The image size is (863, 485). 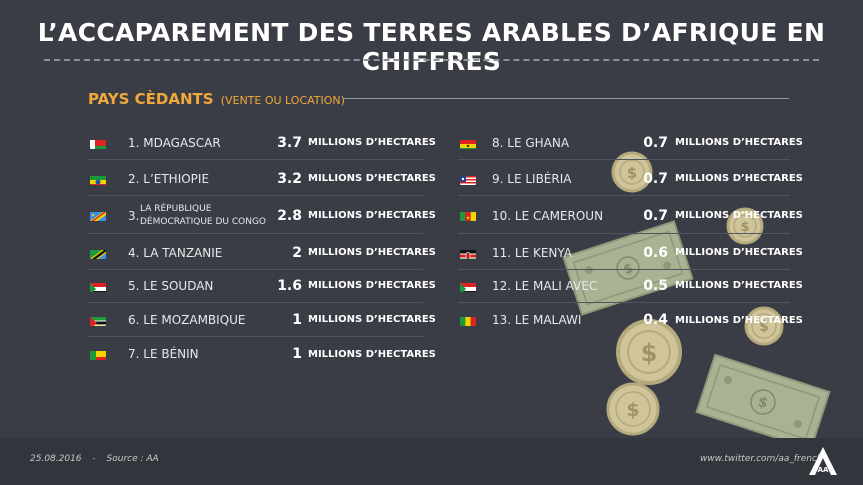 I want to click on footer-date: 25.08.2016, so click(x=56, y=459).